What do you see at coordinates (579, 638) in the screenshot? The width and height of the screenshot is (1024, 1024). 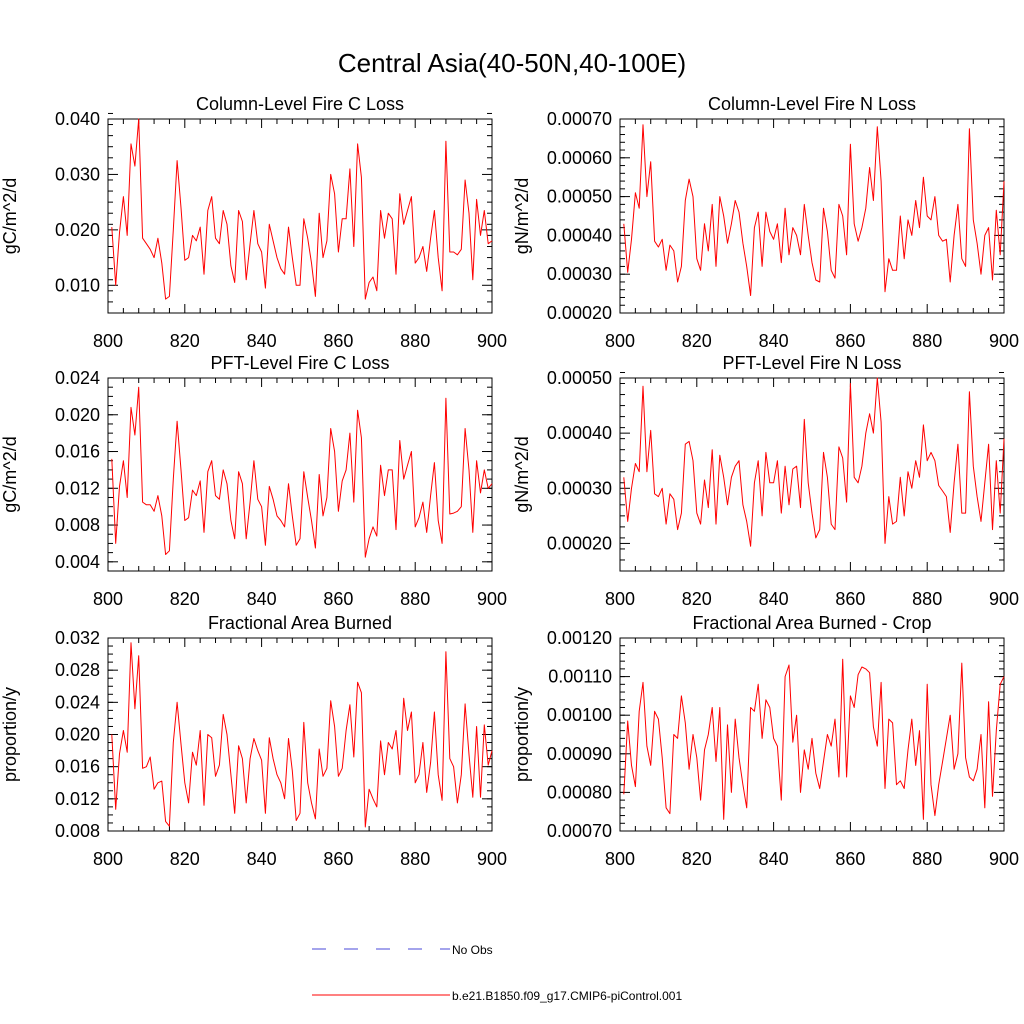 I see `y-tick-label: 0.00120` at bounding box center [579, 638].